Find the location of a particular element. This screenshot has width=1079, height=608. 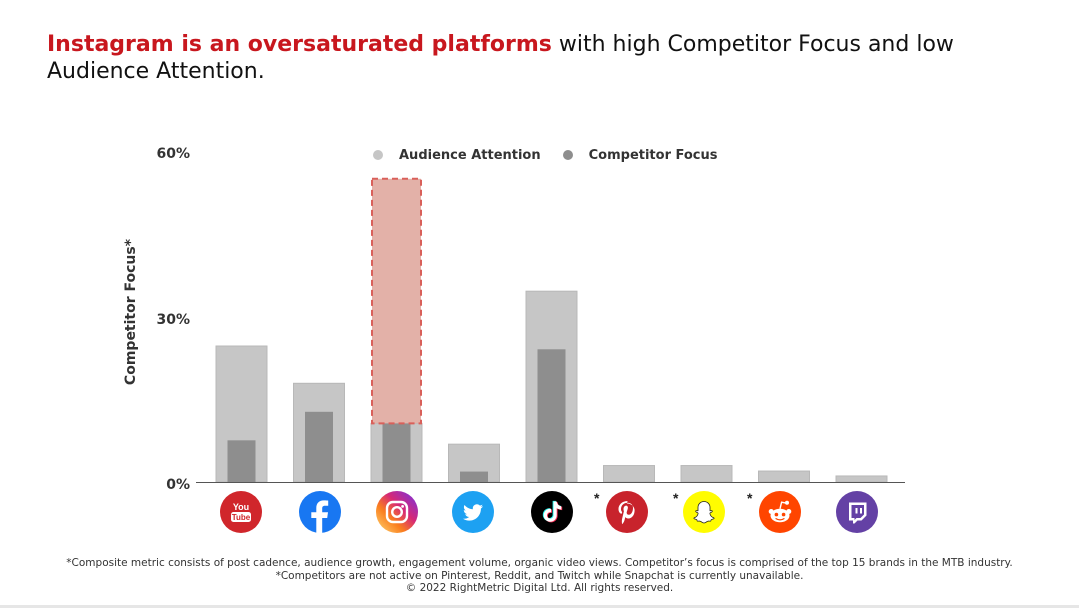

y-tick-60: 60% is located at coordinates (173, 154).